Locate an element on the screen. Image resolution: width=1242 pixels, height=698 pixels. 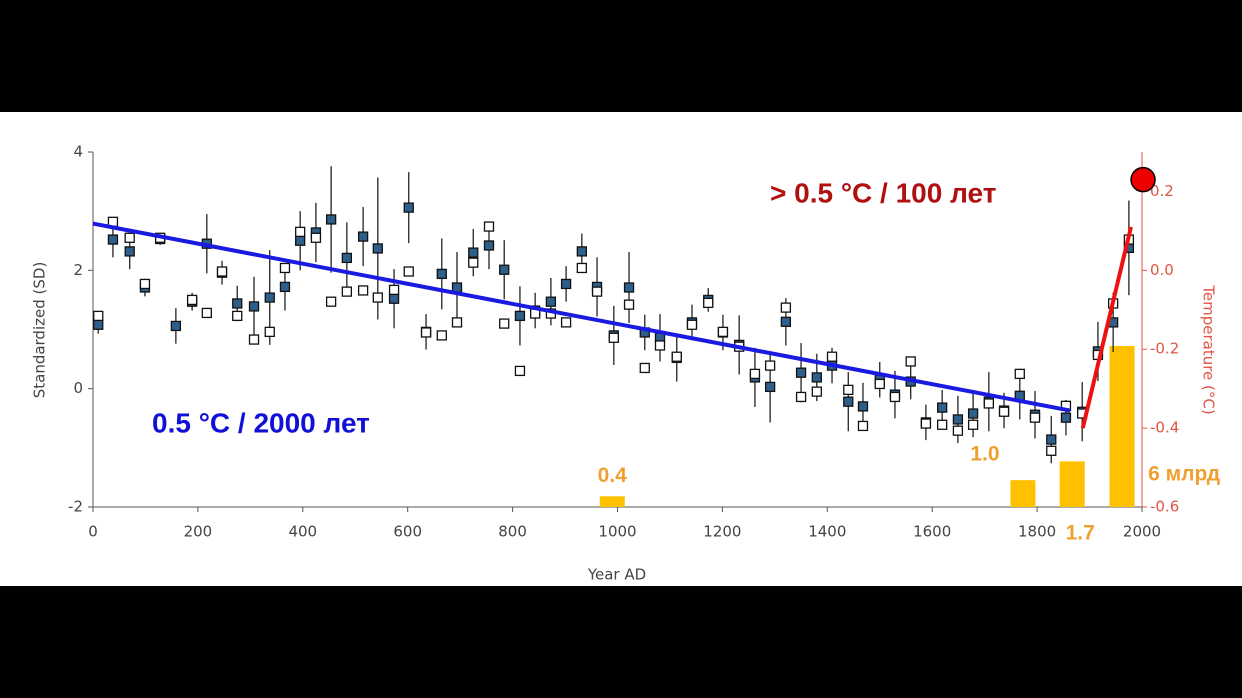
x-tick-label: 1000 is located at coordinates (617, 532).